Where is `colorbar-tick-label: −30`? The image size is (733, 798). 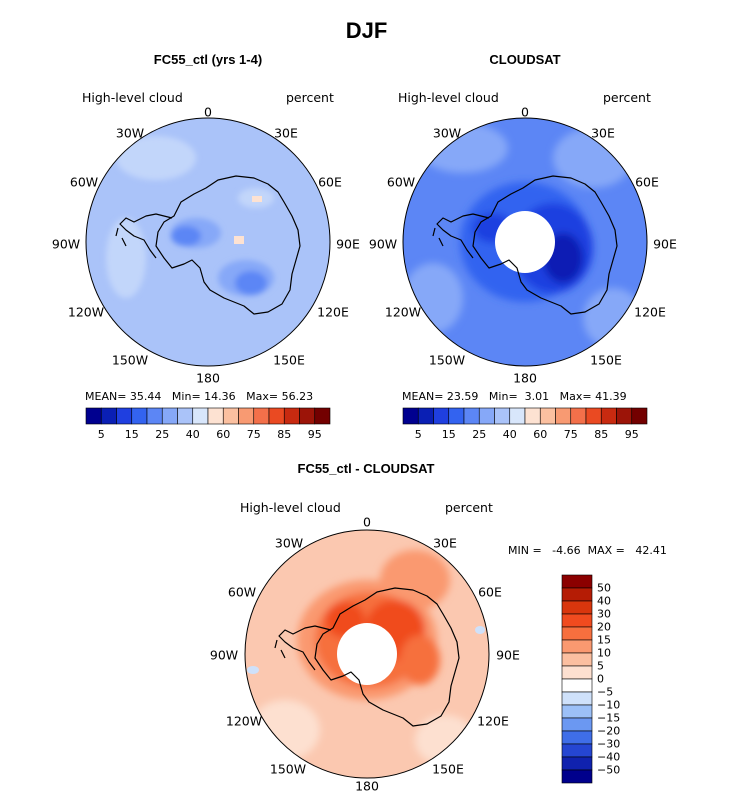
colorbar-tick-label: −30 is located at coordinates (609, 744).